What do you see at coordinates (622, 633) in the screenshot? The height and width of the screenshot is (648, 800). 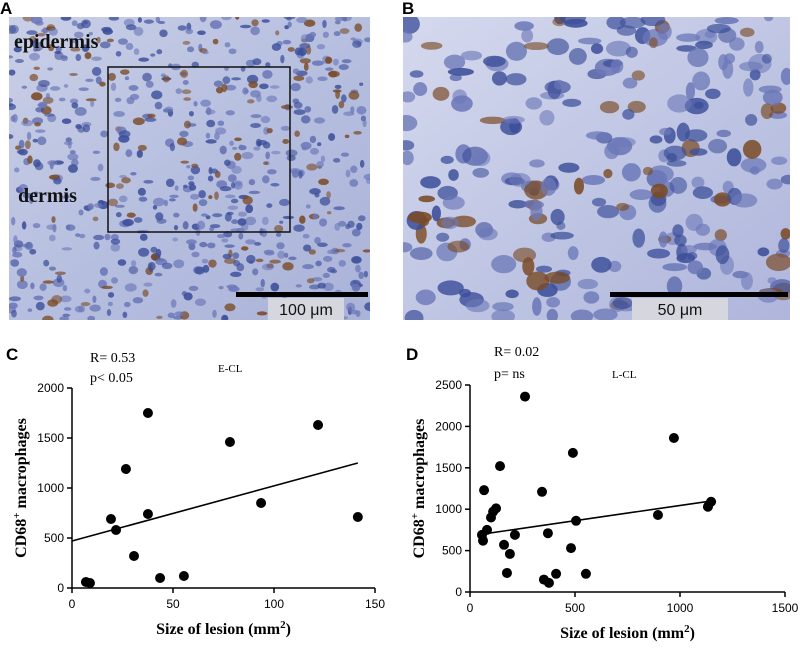 I see `x-axis-label-part: Size of lesion (mm` at bounding box center [622, 633].